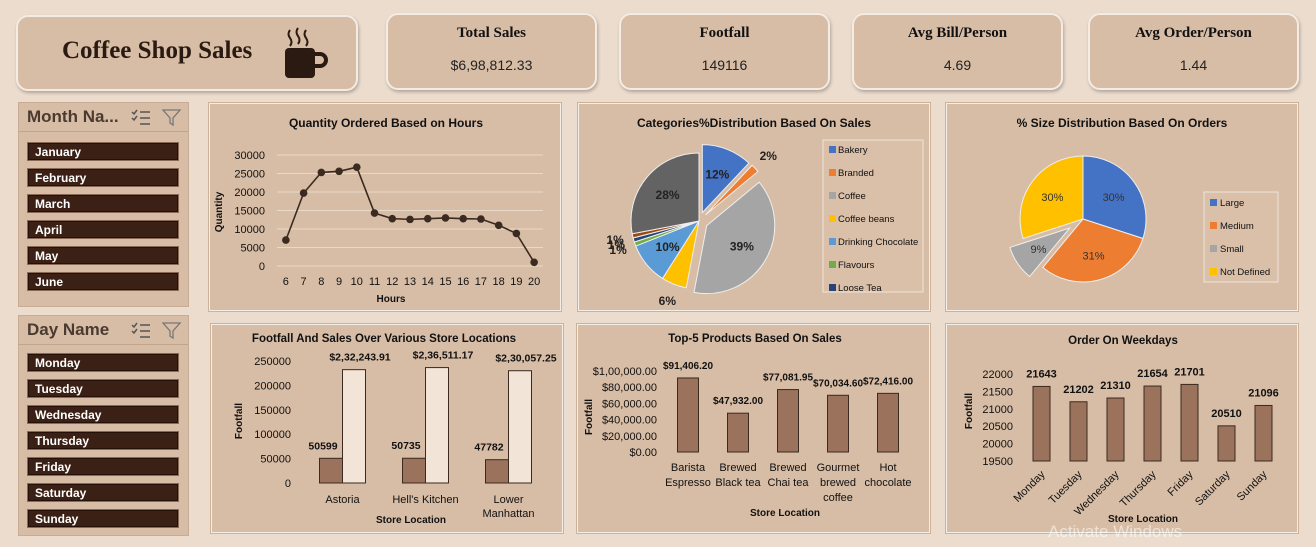  What do you see at coordinates (1189, 372) in the screenshot?
I see `data-label: 21701` at bounding box center [1189, 372].